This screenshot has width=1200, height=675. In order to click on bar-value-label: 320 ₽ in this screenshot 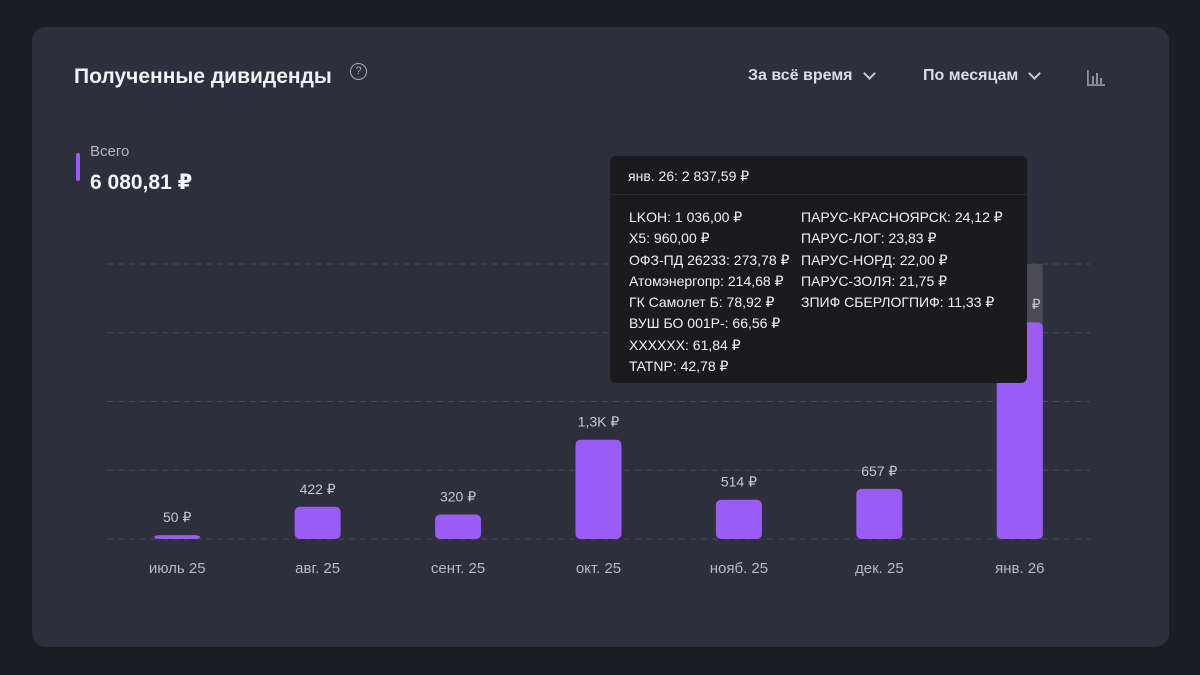, I will do `click(458, 497)`.